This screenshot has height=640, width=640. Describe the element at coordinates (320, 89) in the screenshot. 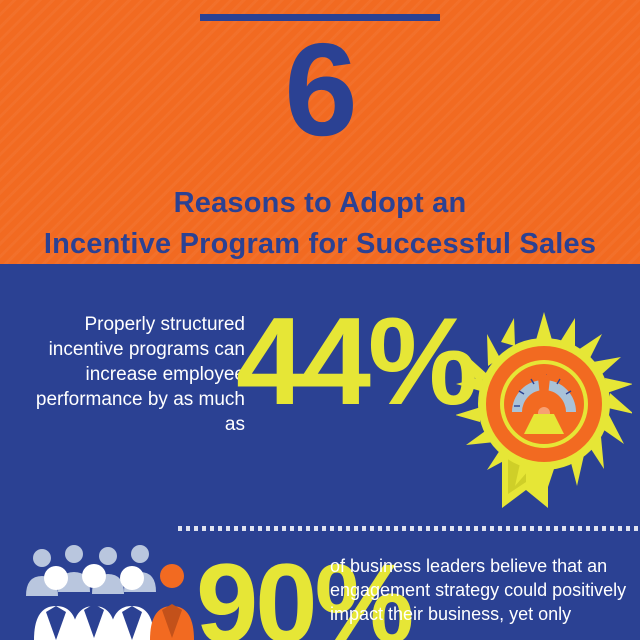

I see `headline-number: 6` at that location.